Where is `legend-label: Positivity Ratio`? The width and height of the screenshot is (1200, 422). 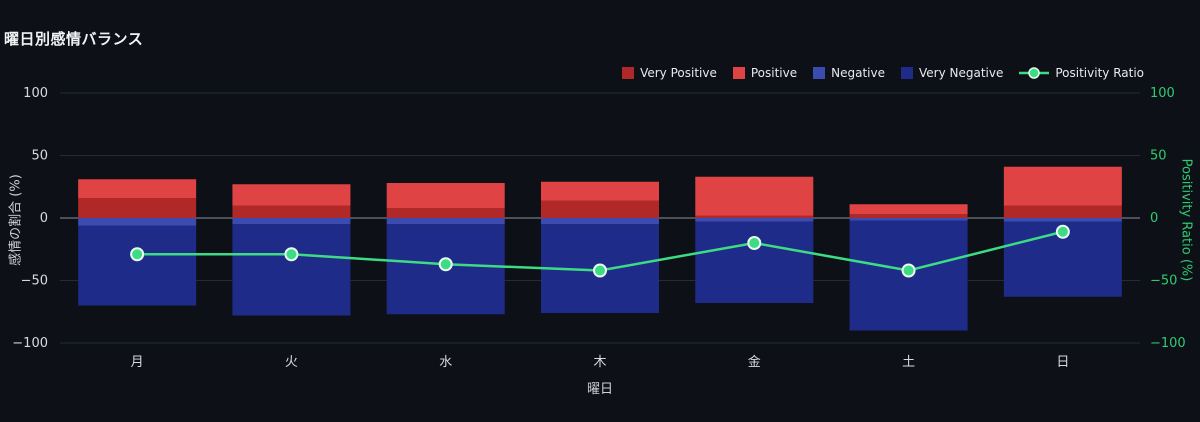
legend-label: Positivity Ratio is located at coordinates (1099, 73).